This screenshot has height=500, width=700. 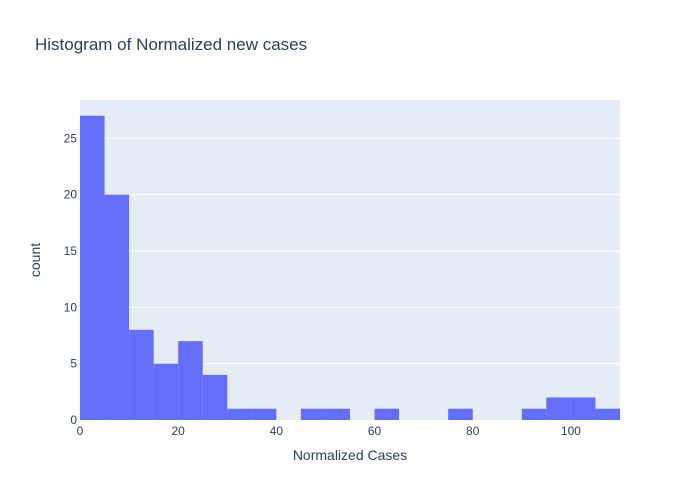 What do you see at coordinates (71, 279) in the screenshot?
I see `y-axis-ticks: 0 5 10 15 20 25` at bounding box center [71, 279].